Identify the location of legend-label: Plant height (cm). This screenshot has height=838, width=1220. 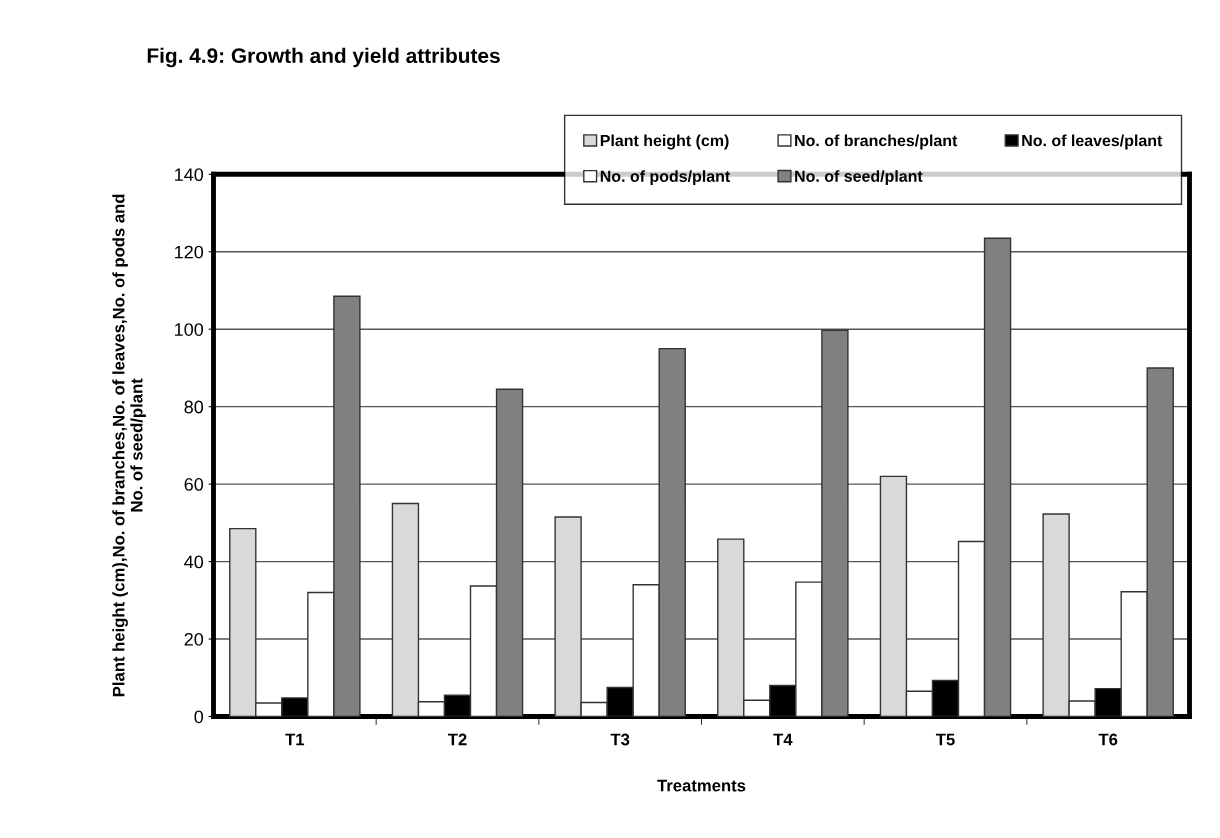
(664, 142).